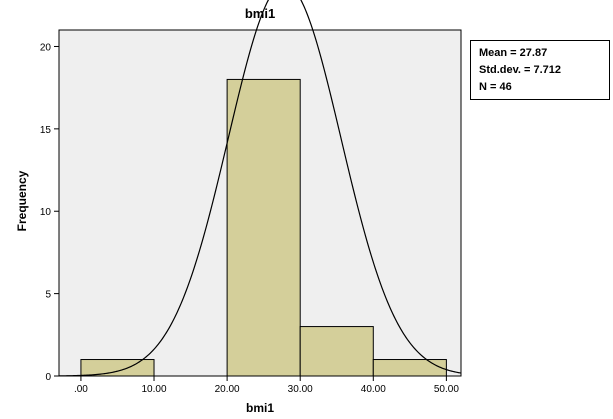 The width and height of the screenshot is (613, 419). I want to click on x-tick-label-5: 50.00, so click(446, 389).